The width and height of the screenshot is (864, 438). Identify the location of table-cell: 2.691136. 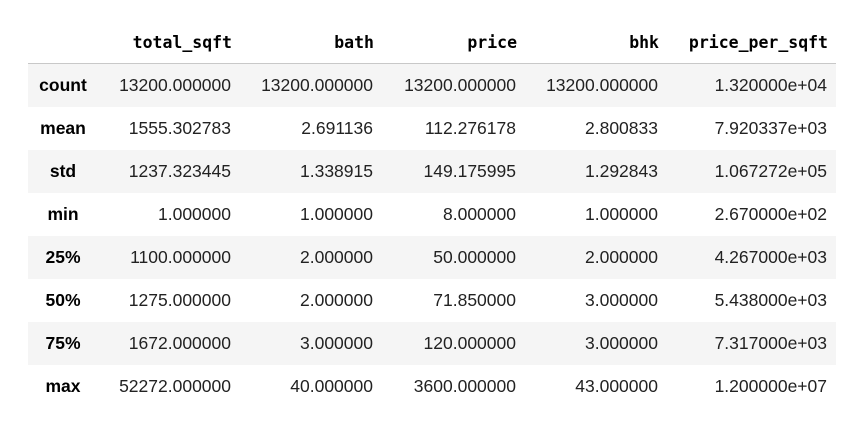
(337, 127).